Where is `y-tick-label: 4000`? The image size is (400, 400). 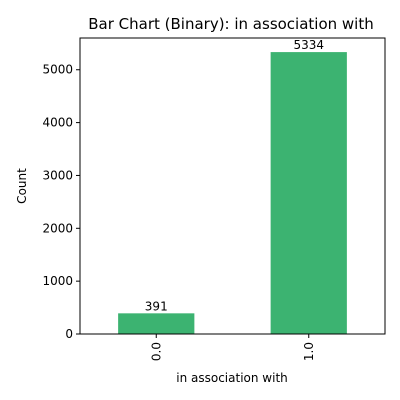 y-tick-label: 4000 is located at coordinates (57, 123).